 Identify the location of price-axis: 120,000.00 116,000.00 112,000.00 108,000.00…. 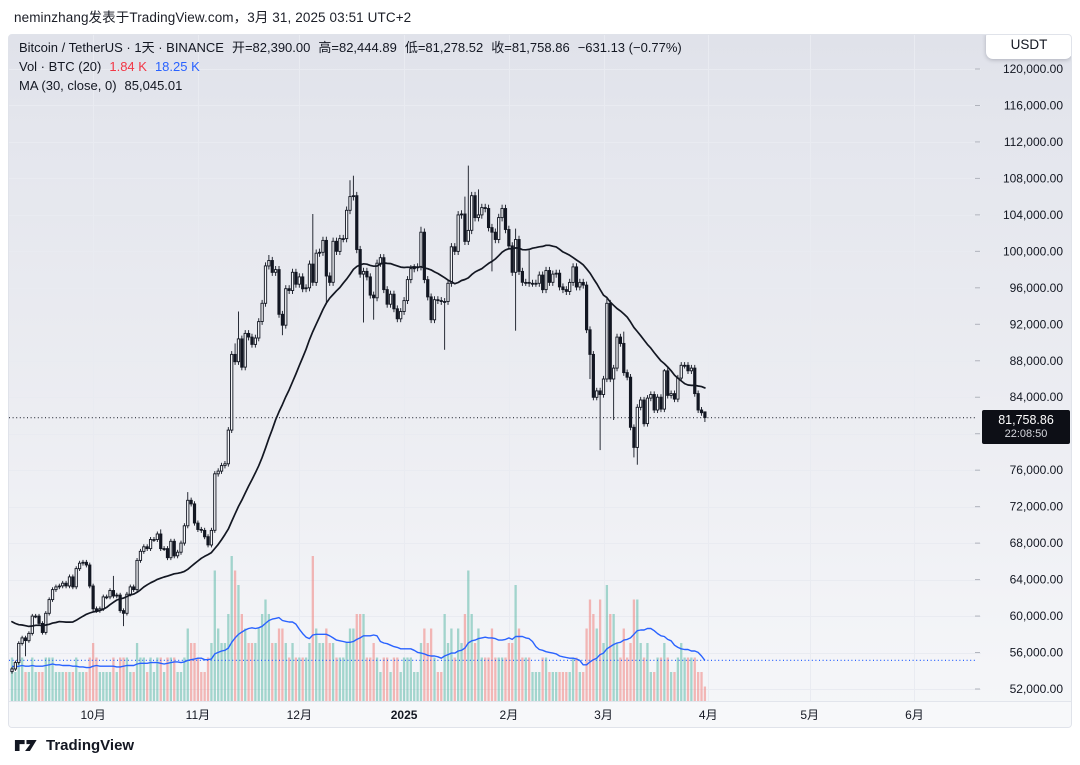
(1019, 379).